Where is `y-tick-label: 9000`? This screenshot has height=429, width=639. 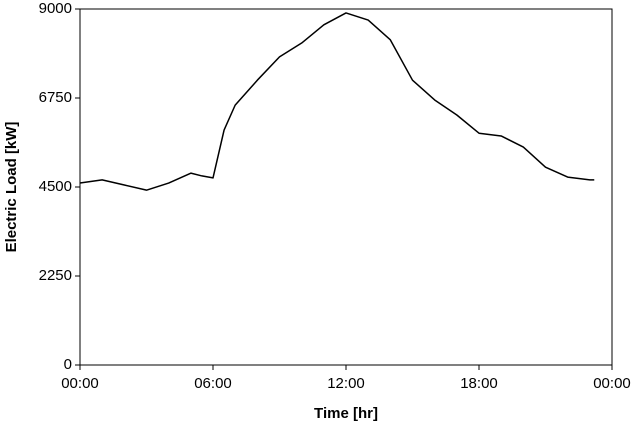 y-tick-label: 9000 is located at coordinates (55, 8).